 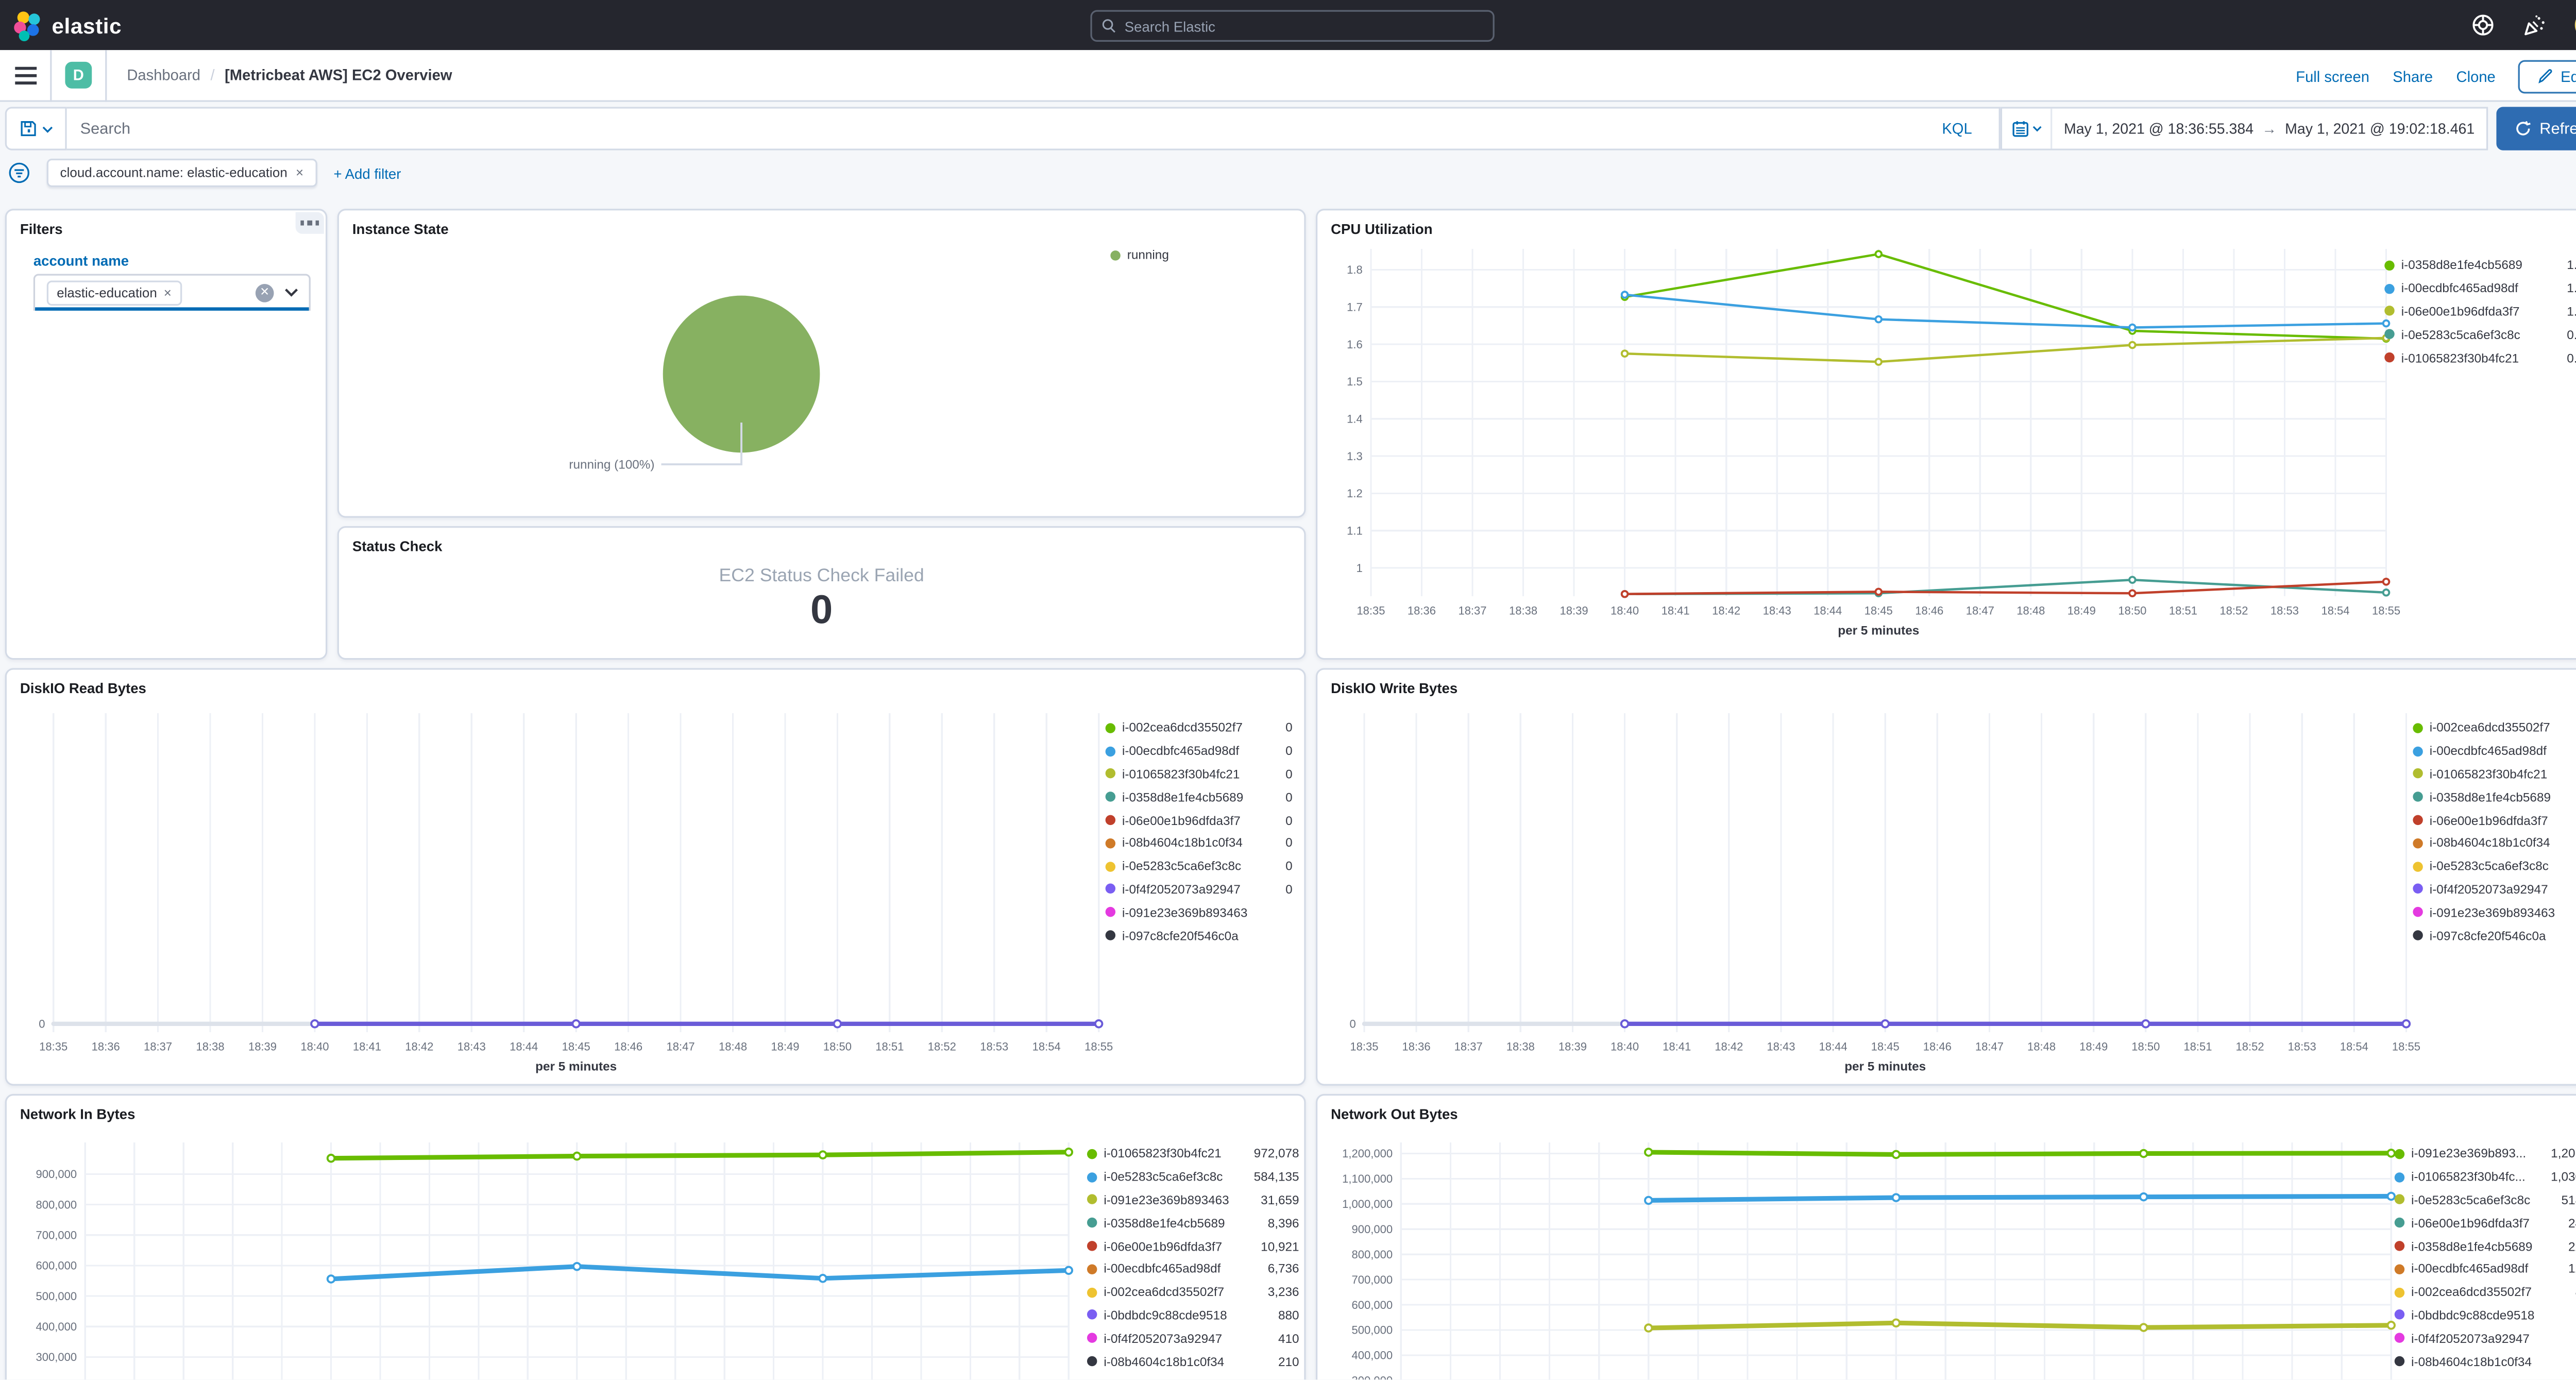 What do you see at coordinates (2476, 77) in the screenshot?
I see `clone-button: Clone` at bounding box center [2476, 77].